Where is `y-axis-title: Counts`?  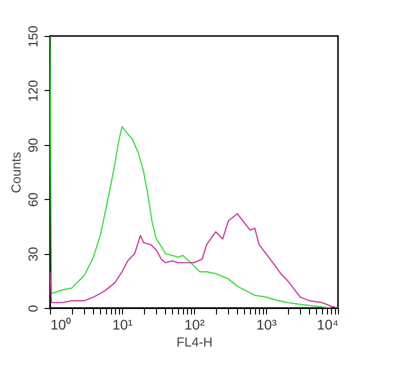
y-axis-title: Counts is located at coordinates (16, 172).